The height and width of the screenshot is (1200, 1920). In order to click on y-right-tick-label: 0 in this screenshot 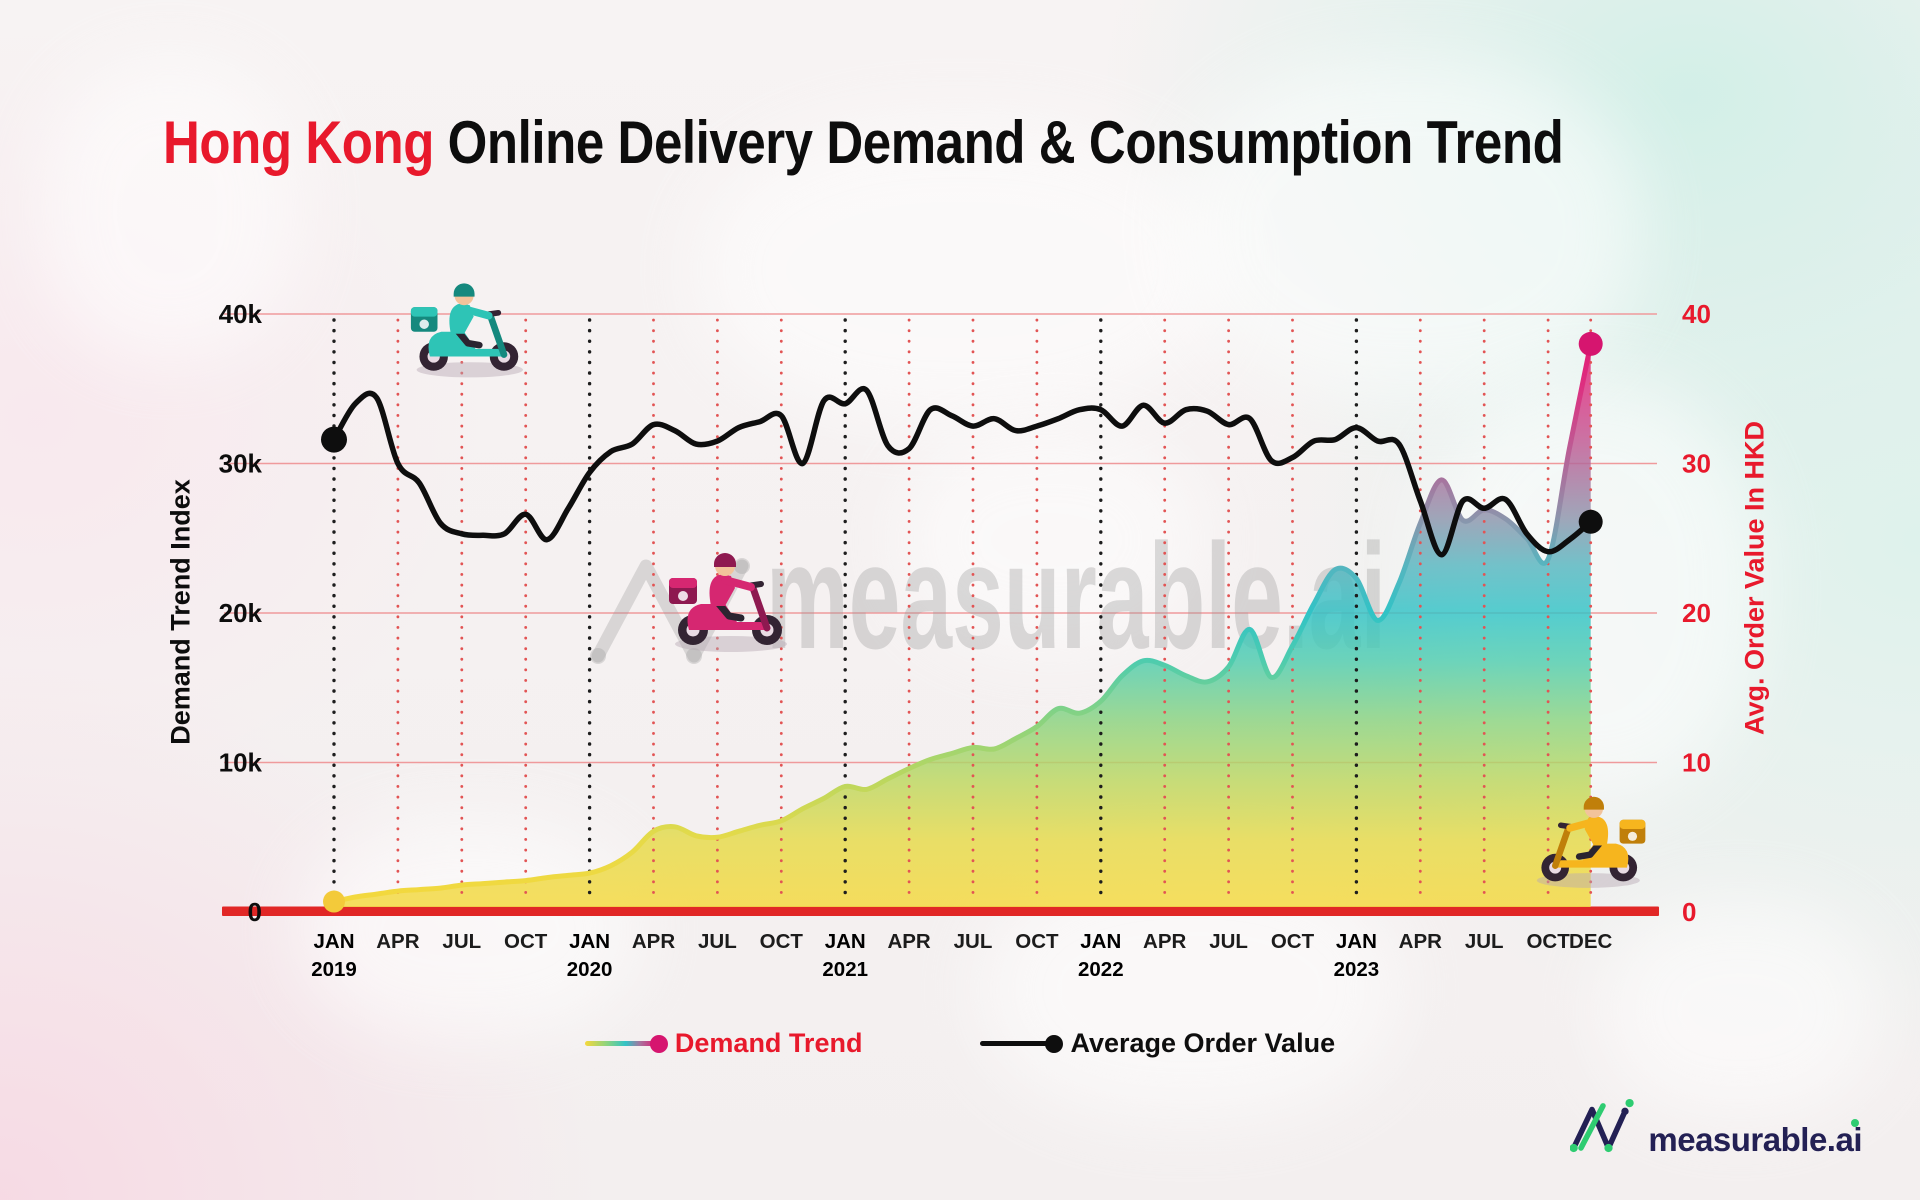, I will do `click(1689, 912)`.